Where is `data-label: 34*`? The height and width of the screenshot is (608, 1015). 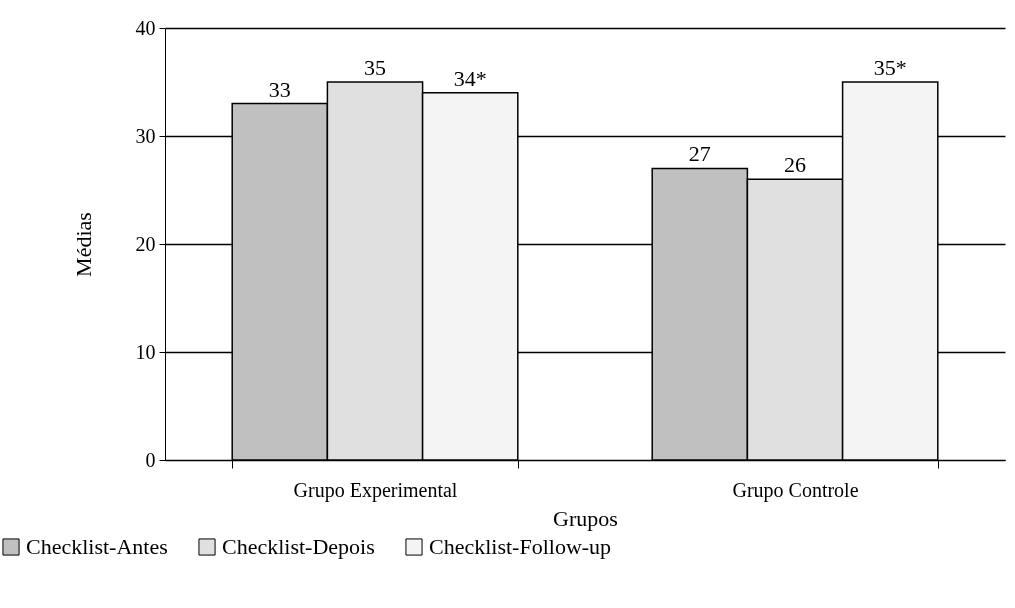
data-label: 34* is located at coordinates (470, 78).